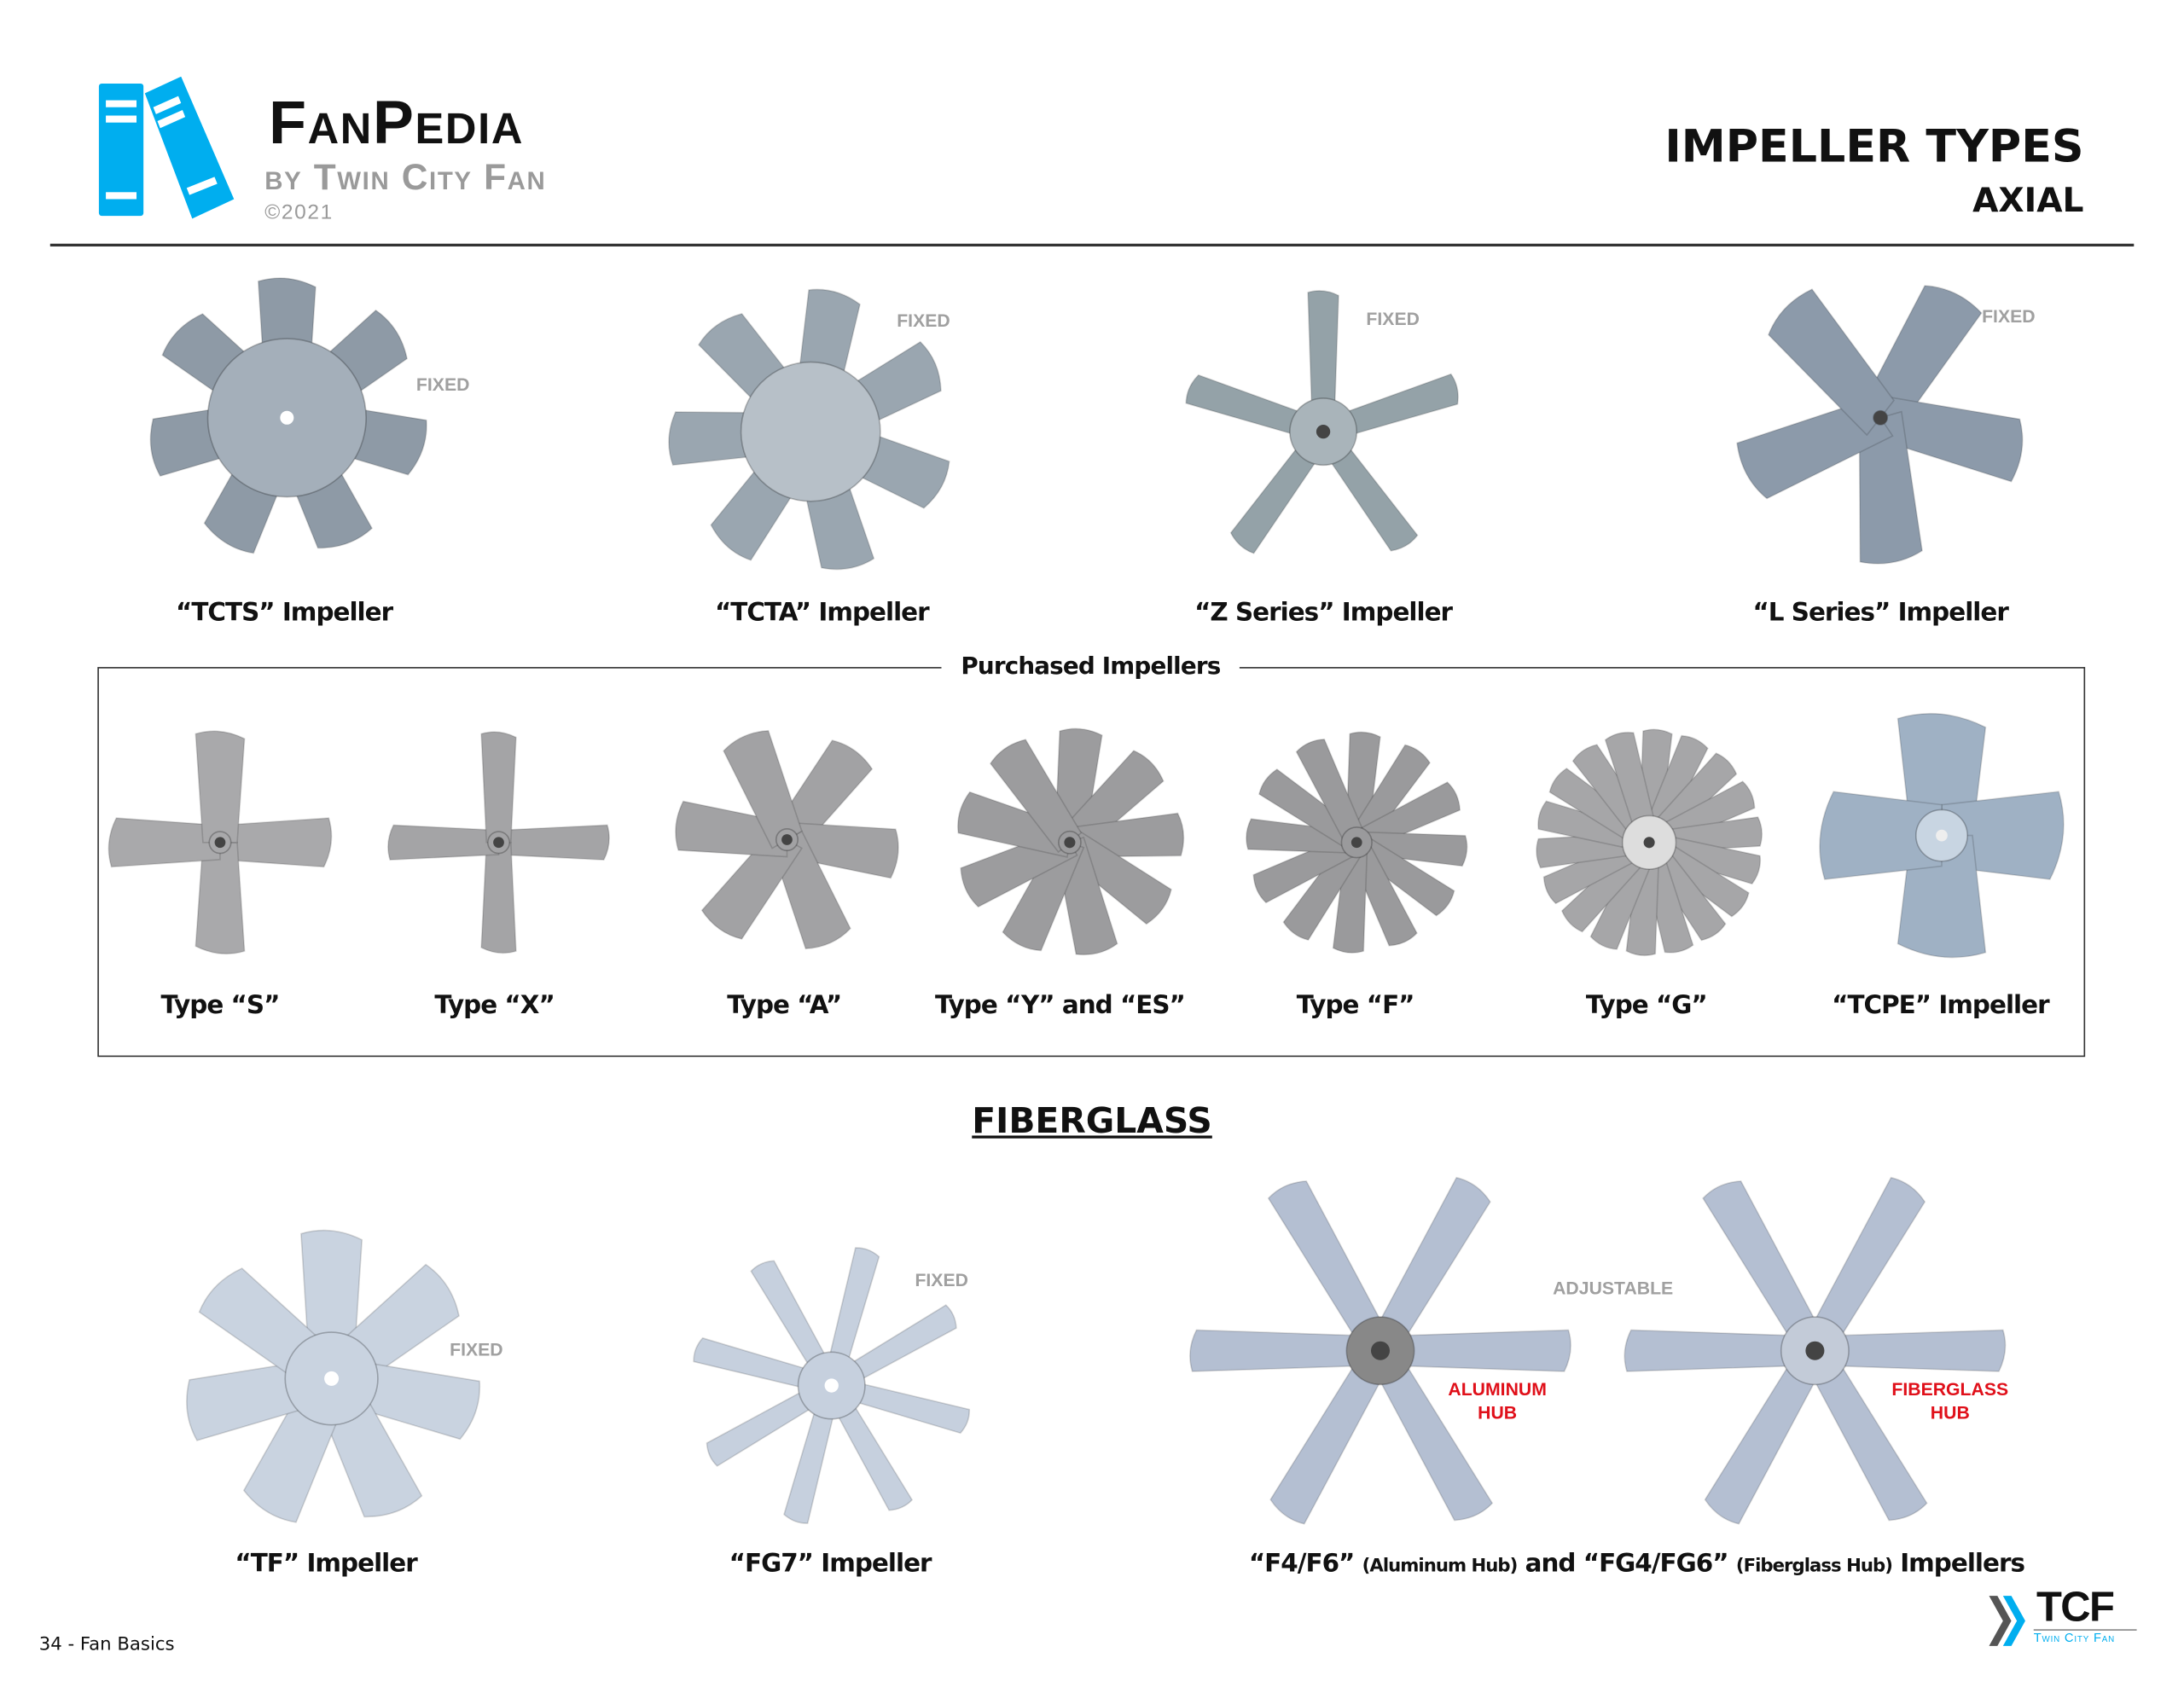 The height and width of the screenshot is (1687, 2184). What do you see at coordinates (1880, 613) in the screenshot?
I see `l-series-label: “L Series” Impeller` at bounding box center [1880, 613].